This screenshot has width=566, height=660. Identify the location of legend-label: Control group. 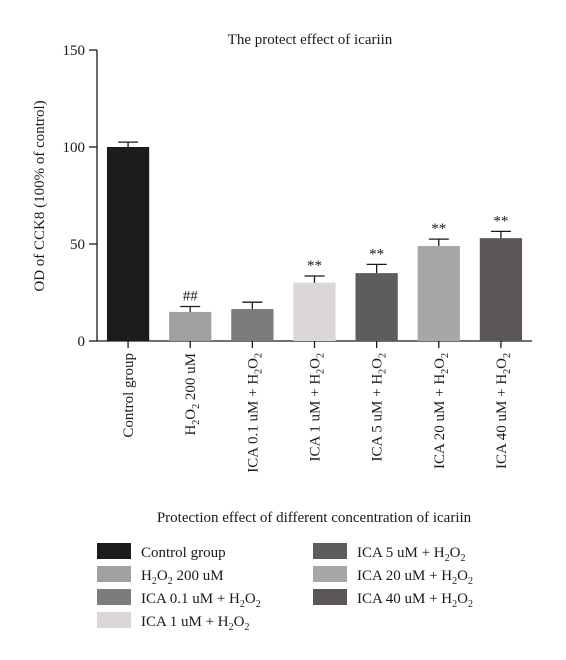
(183, 553).